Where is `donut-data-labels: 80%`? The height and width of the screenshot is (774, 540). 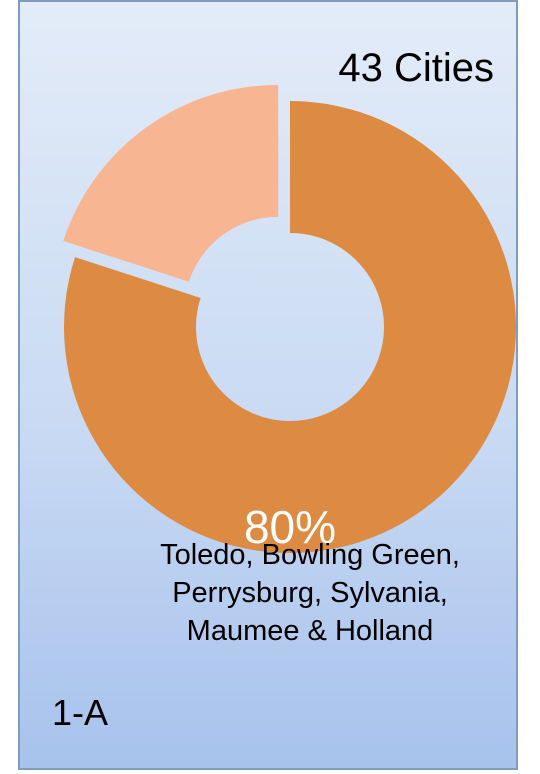 donut-data-labels: 80% is located at coordinates (290, 527).